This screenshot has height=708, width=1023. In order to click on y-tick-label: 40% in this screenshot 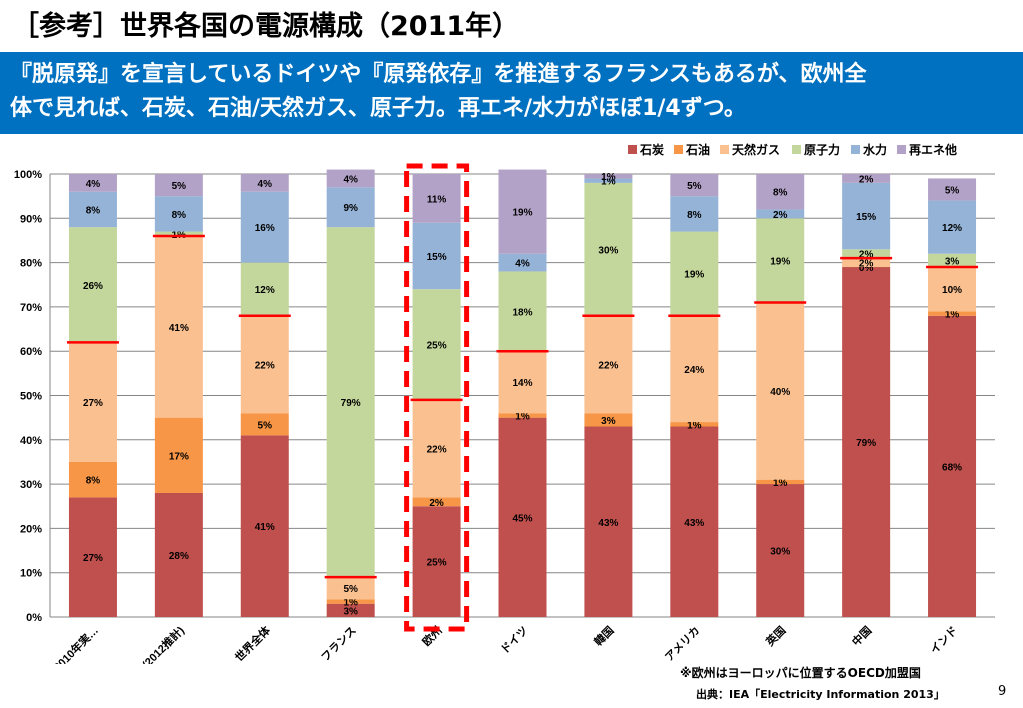, I will do `click(31, 441)`.